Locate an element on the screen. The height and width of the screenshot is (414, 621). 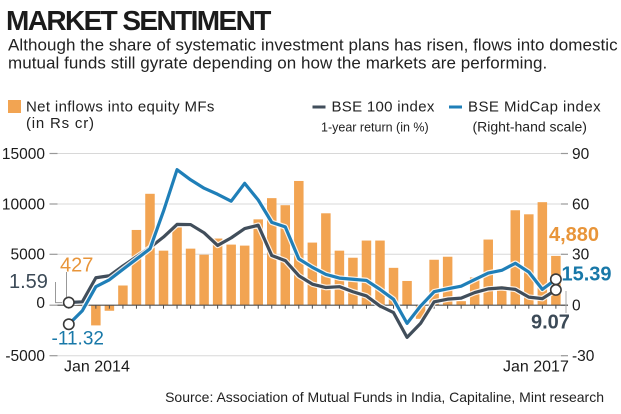
svg-text: 90 is located at coordinates (581, 154).